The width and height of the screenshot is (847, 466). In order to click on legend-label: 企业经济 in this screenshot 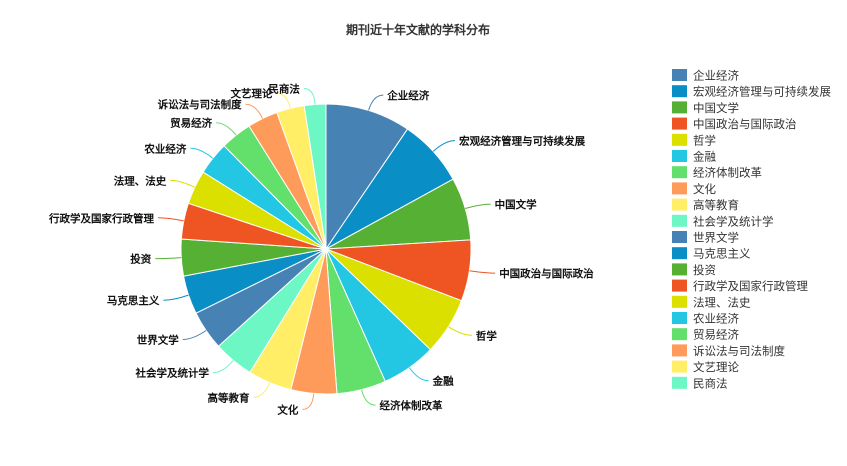, I will do `click(716, 76)`.